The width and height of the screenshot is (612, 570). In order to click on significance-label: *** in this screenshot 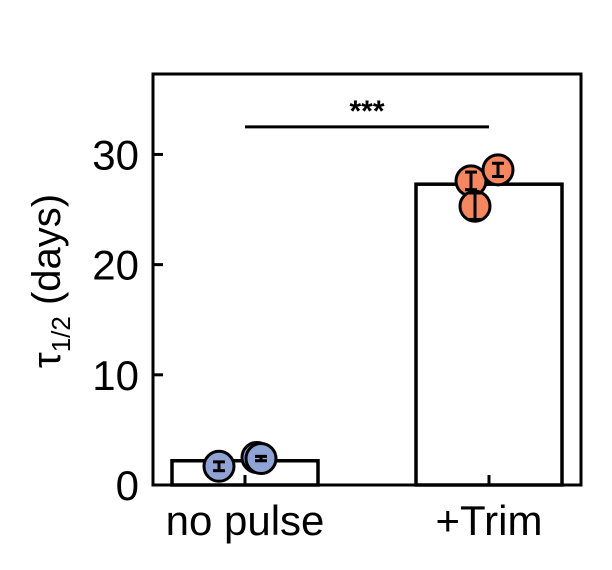, I will do `click(366, 111)`.